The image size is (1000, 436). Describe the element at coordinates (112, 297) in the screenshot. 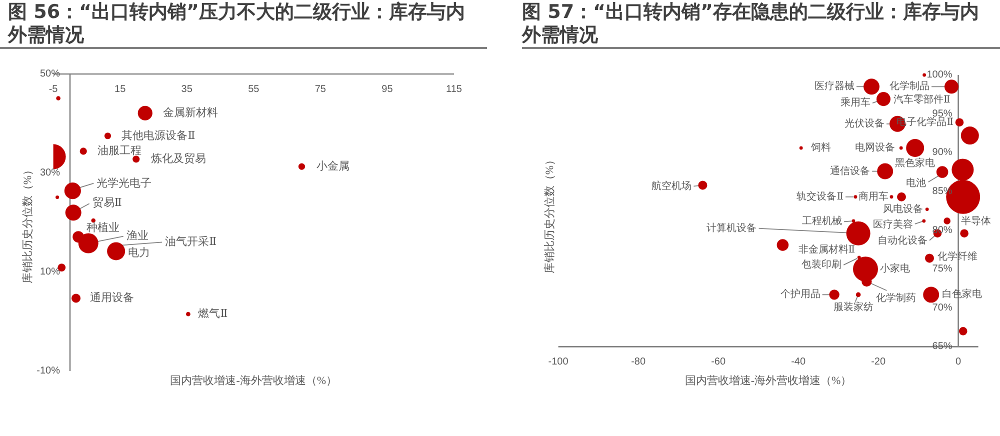

I see `data-label: 通用设备` at that location.